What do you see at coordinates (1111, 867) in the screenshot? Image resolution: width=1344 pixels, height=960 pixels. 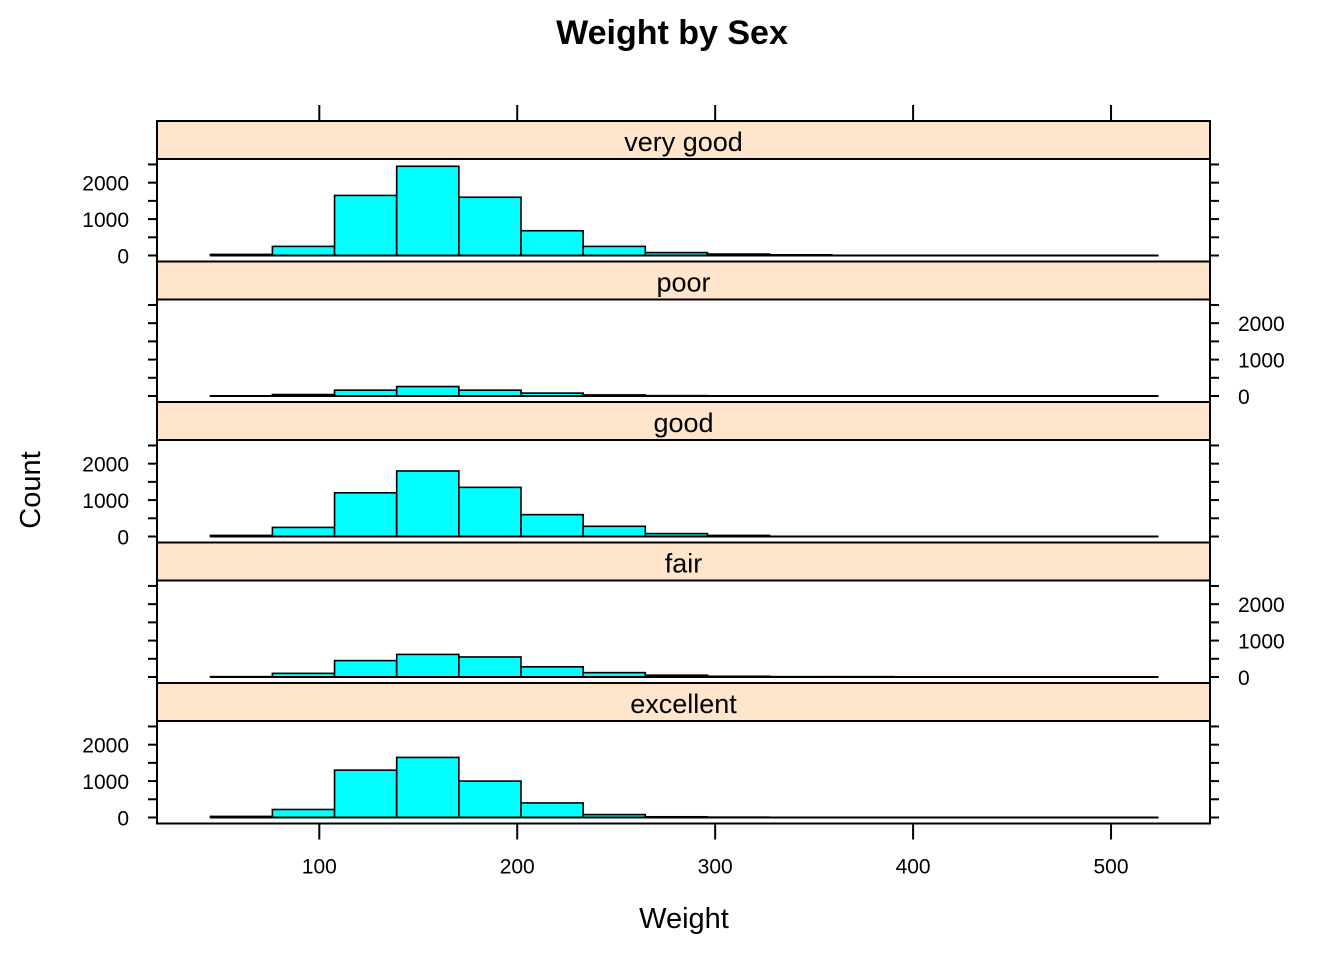 I see `x-tick-label: 500` at bounding box center [1111, 867].